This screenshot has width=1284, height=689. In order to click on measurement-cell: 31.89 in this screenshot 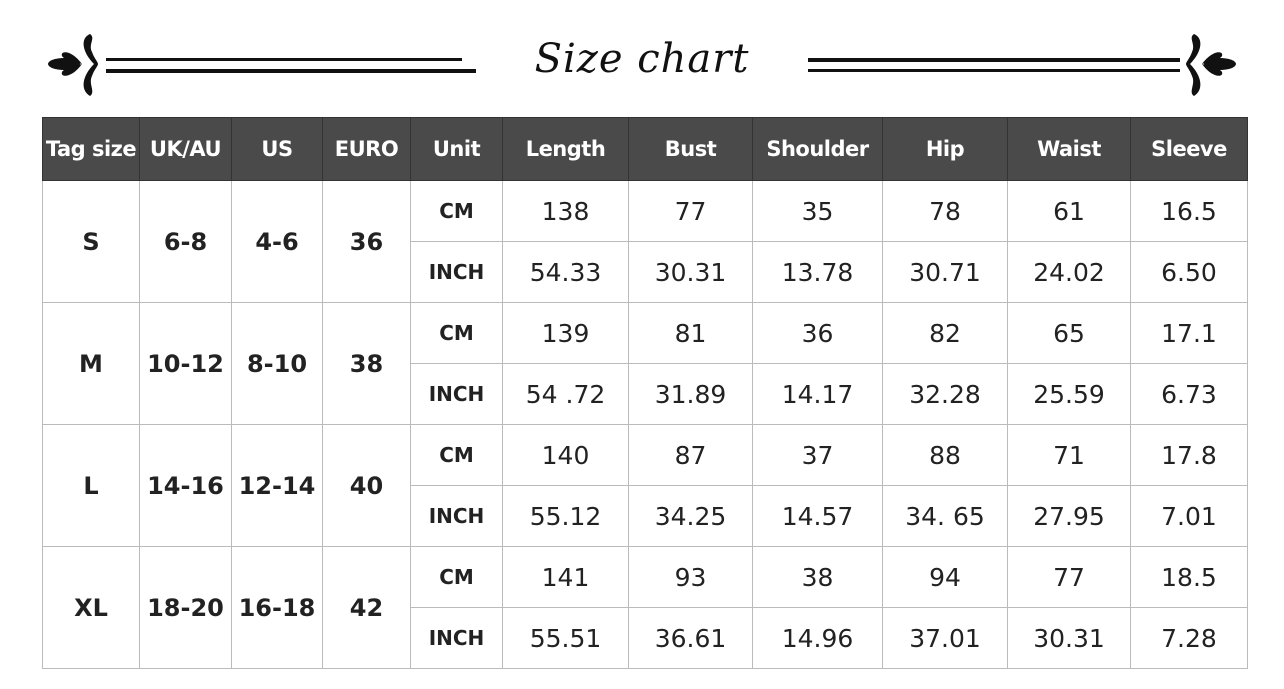, I will do `click(690, 394)`.